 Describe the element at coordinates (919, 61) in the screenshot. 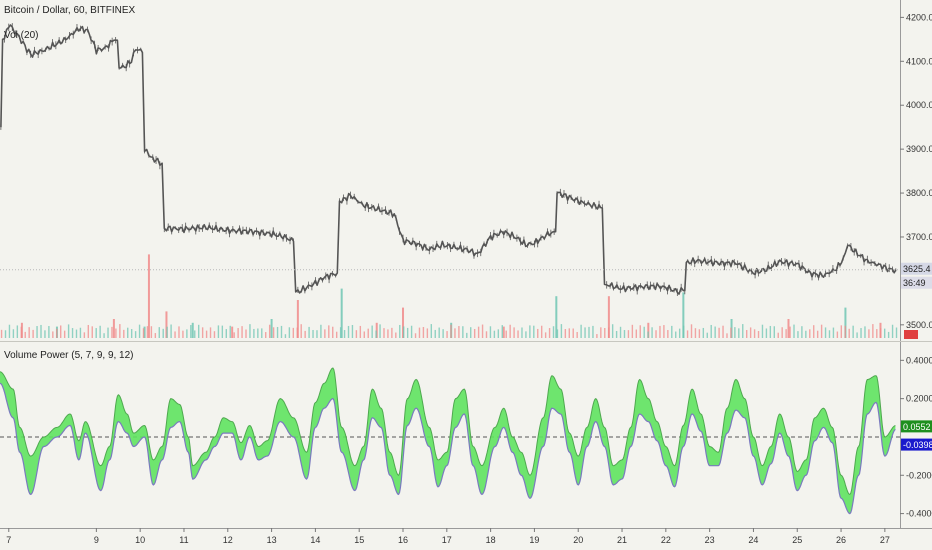

I see `price-tick-label: 4100.0` at that location.